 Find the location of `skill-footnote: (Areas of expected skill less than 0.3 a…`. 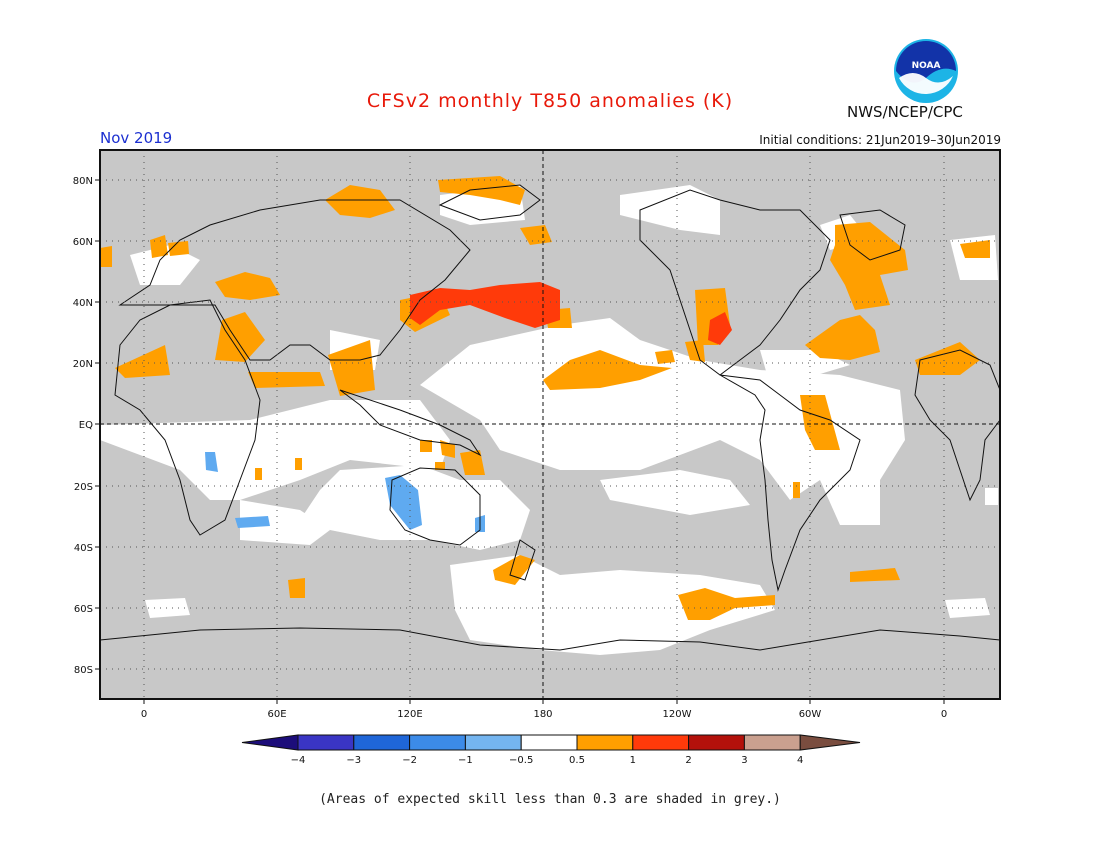

skill-footnote: (Areas of expected skill less than 0.3 a… is located at coordinates (550, 799).